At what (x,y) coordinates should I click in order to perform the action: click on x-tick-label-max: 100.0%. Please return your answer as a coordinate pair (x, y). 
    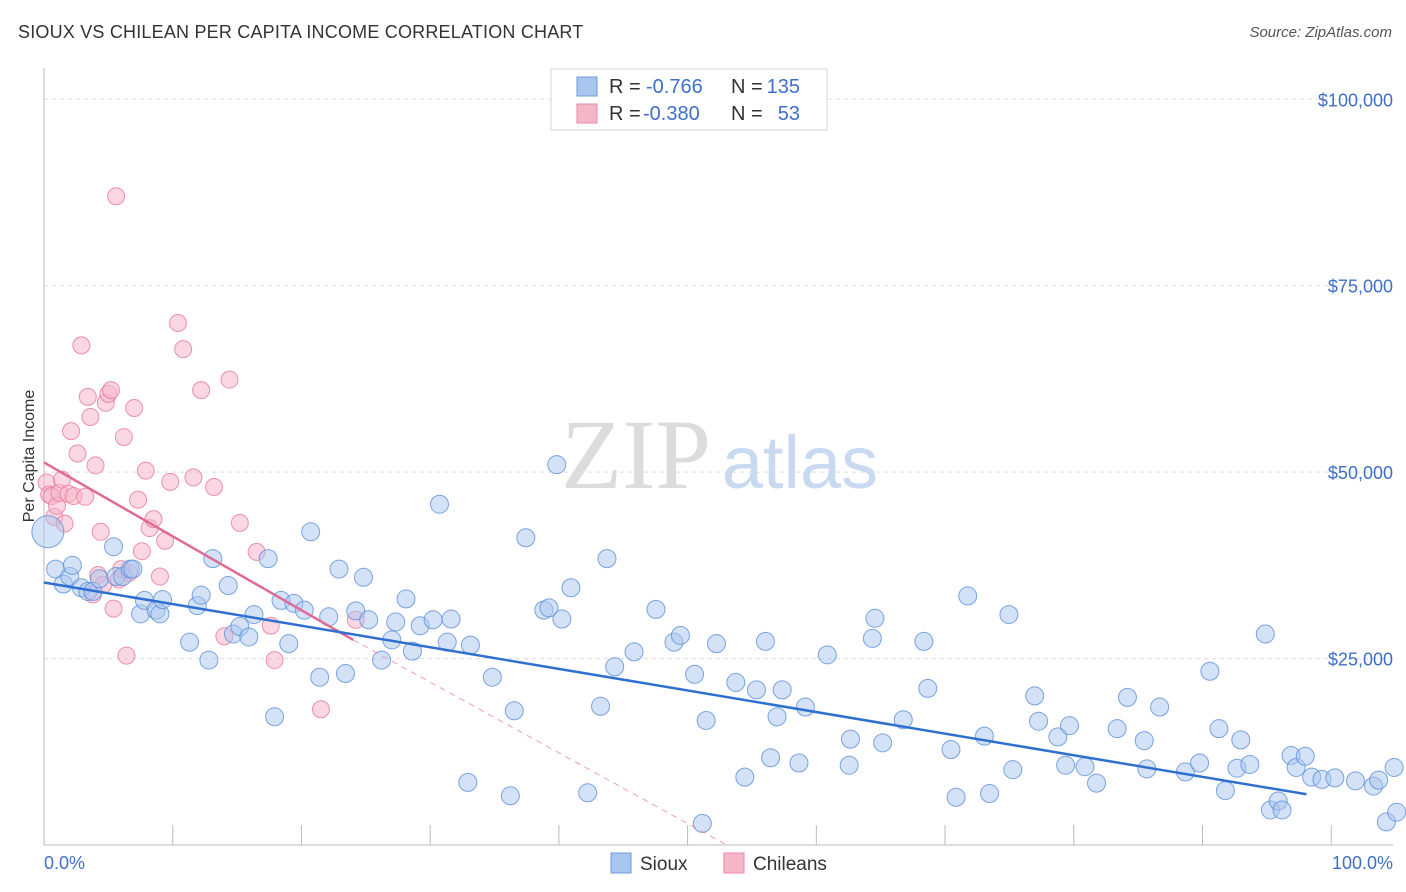
    Looking at the image, I should click on (1362, 863).